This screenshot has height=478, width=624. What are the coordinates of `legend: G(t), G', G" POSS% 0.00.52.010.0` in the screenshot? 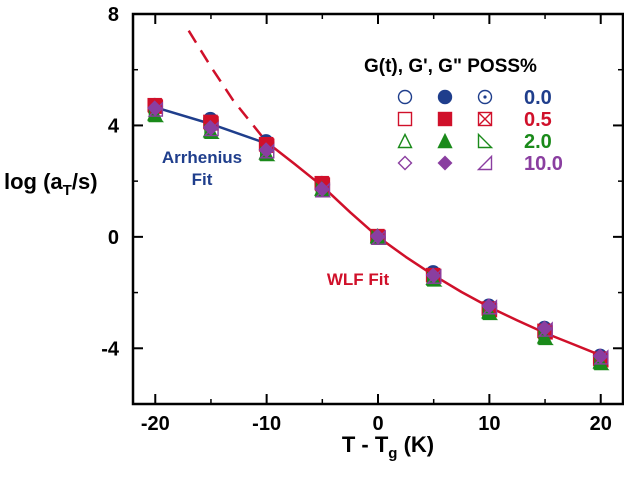 It's located at (463, 115).